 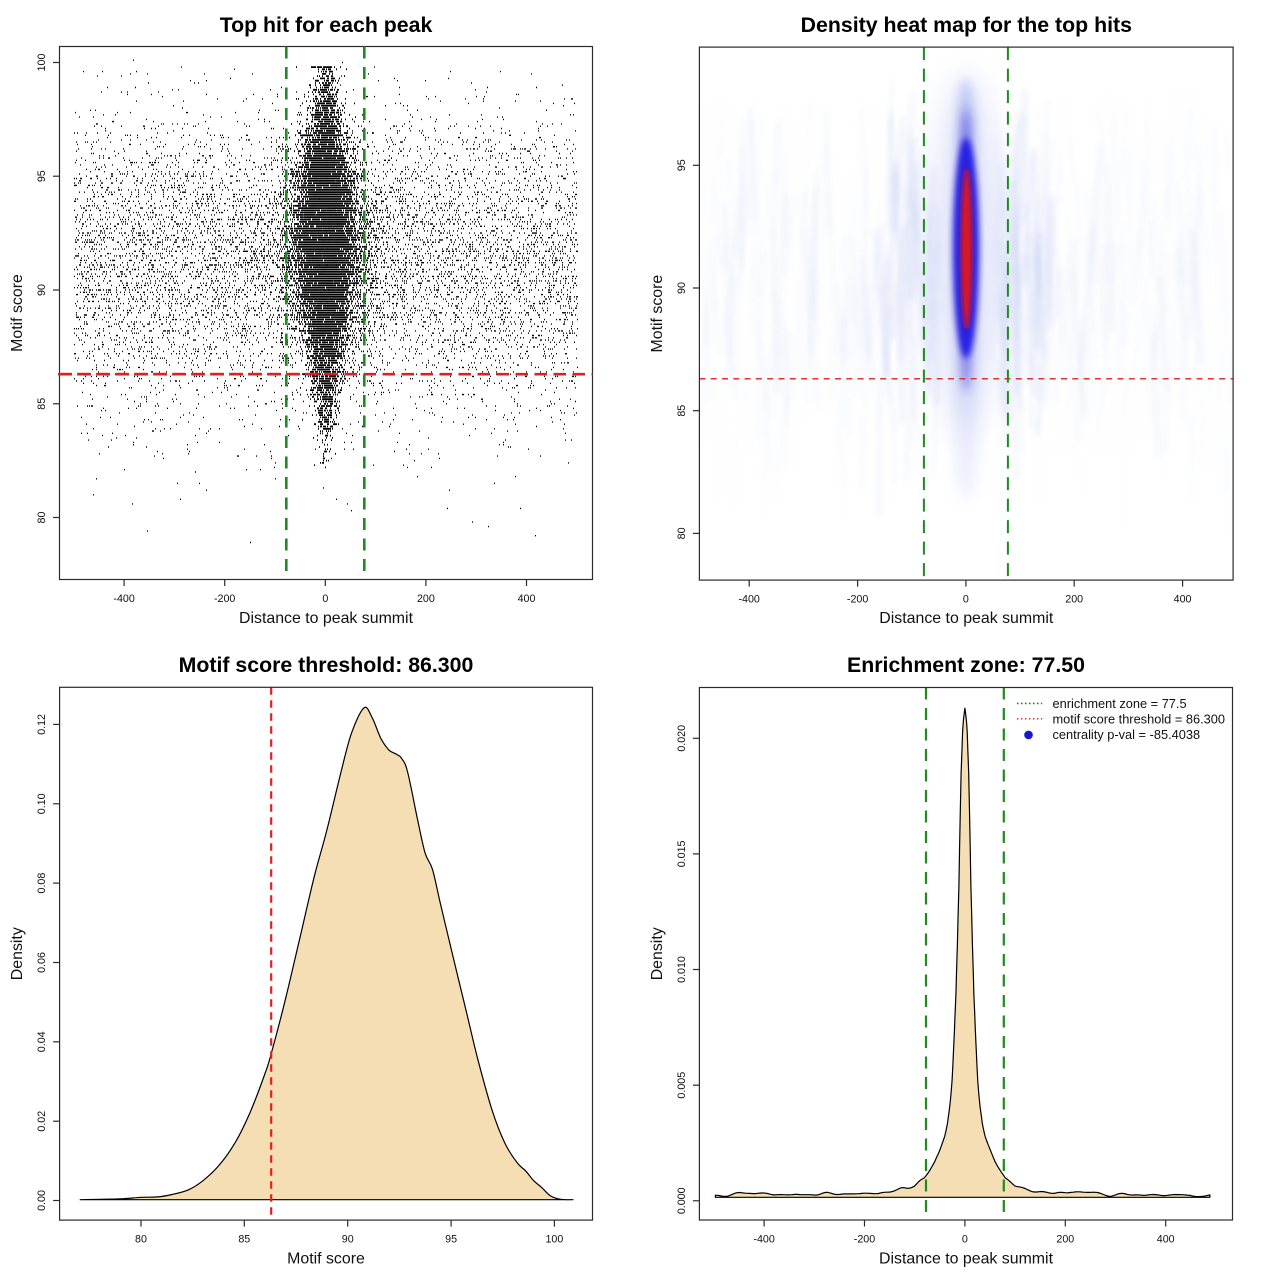 What do you see at coordinates (966, 25) in the screenshot?
I see `svg-text:Density heat map for the top h: Density heat map for the top hits` at bounding box center [966, 25].